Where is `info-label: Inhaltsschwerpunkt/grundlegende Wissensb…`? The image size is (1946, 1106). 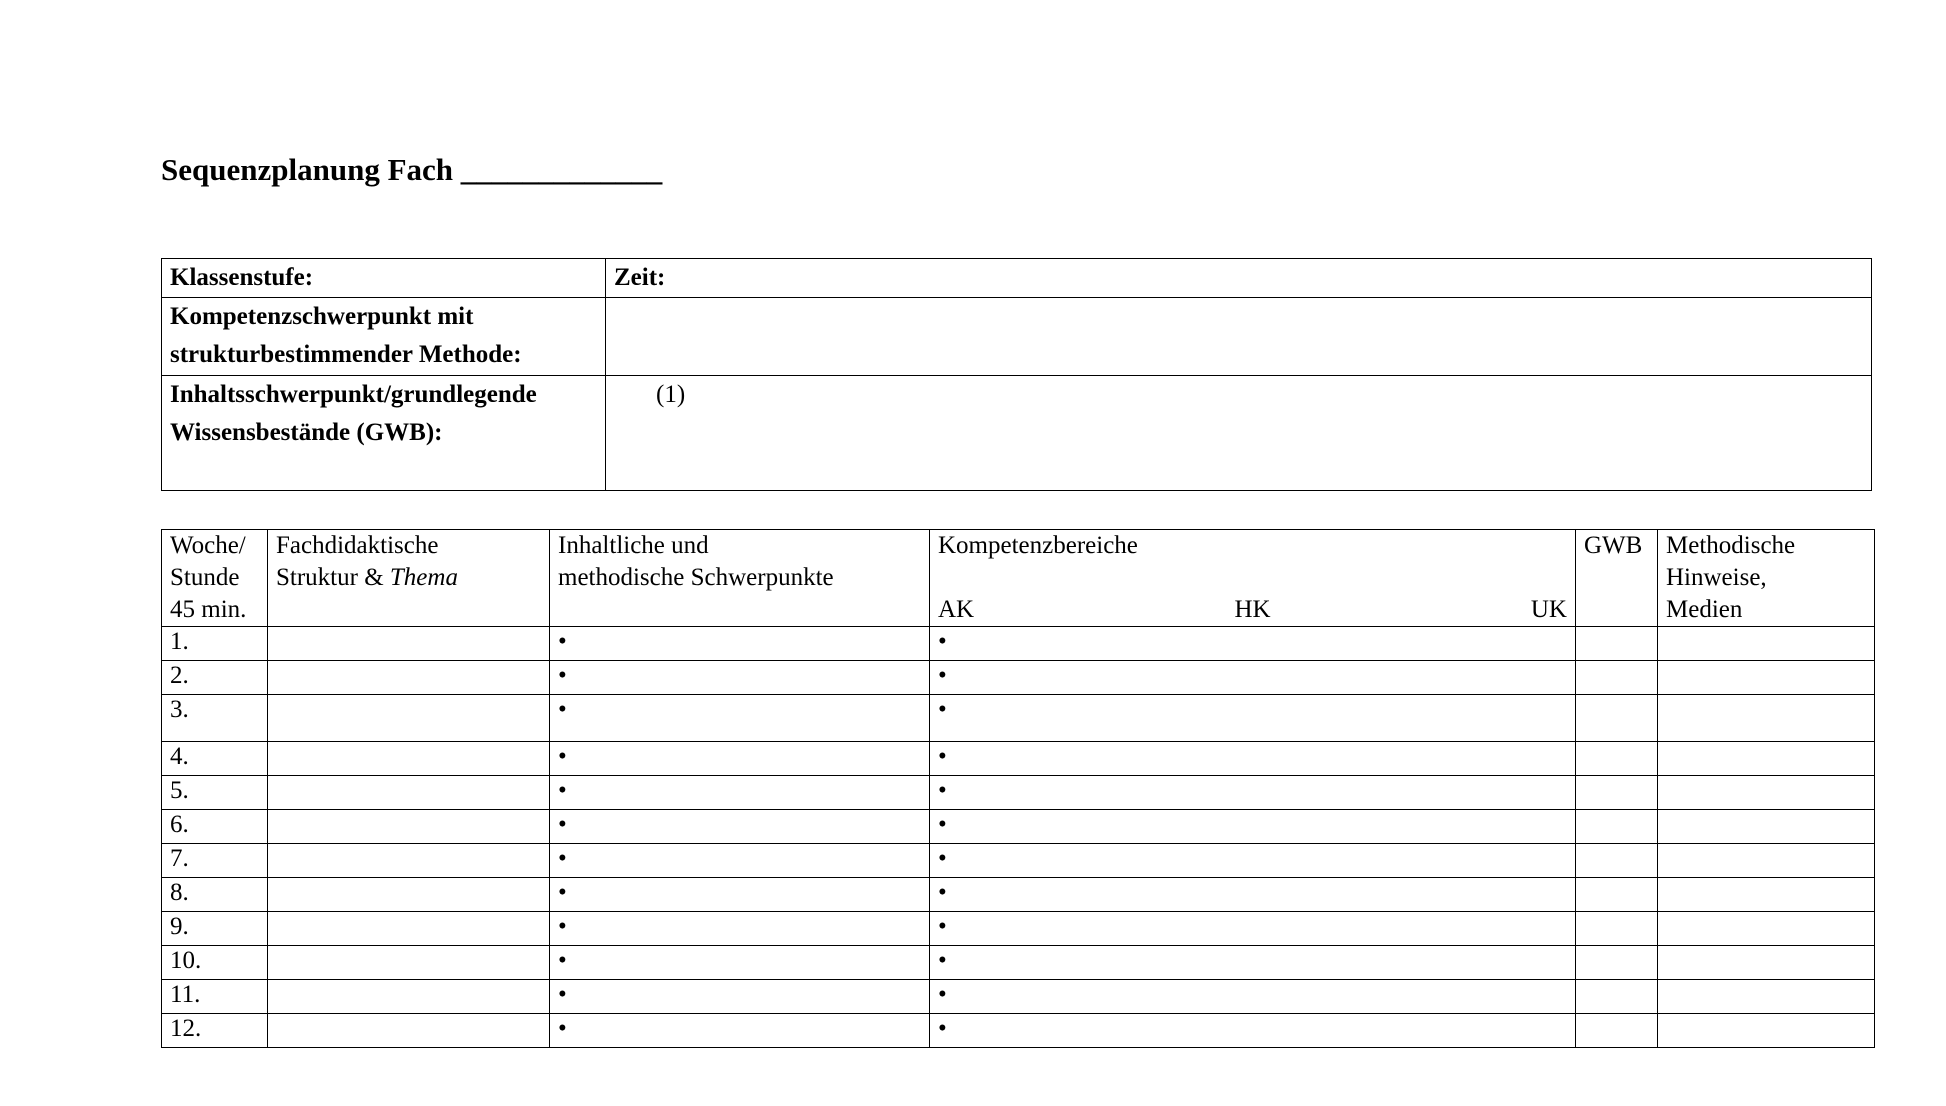
info-label: Inhaltsschwerpunkt/grundlegende Wissensb… is located at coordinates (383, 433).